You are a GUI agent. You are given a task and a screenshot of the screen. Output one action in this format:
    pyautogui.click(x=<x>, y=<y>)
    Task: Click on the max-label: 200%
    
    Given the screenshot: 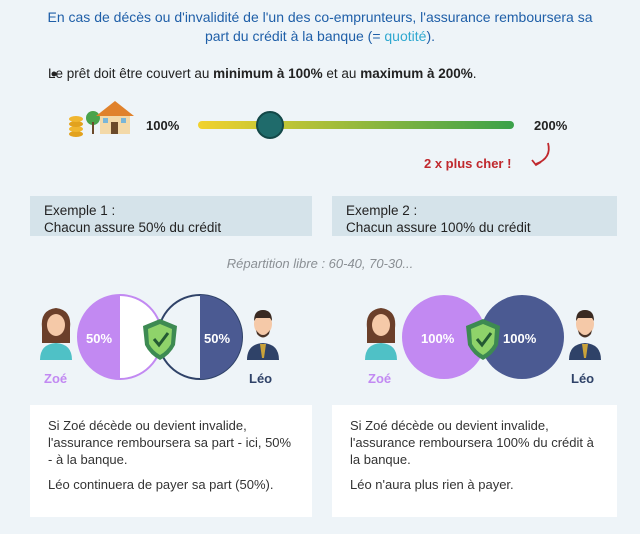 What is the action you would take?
    pyautogui.click(x=551, y=125)
    